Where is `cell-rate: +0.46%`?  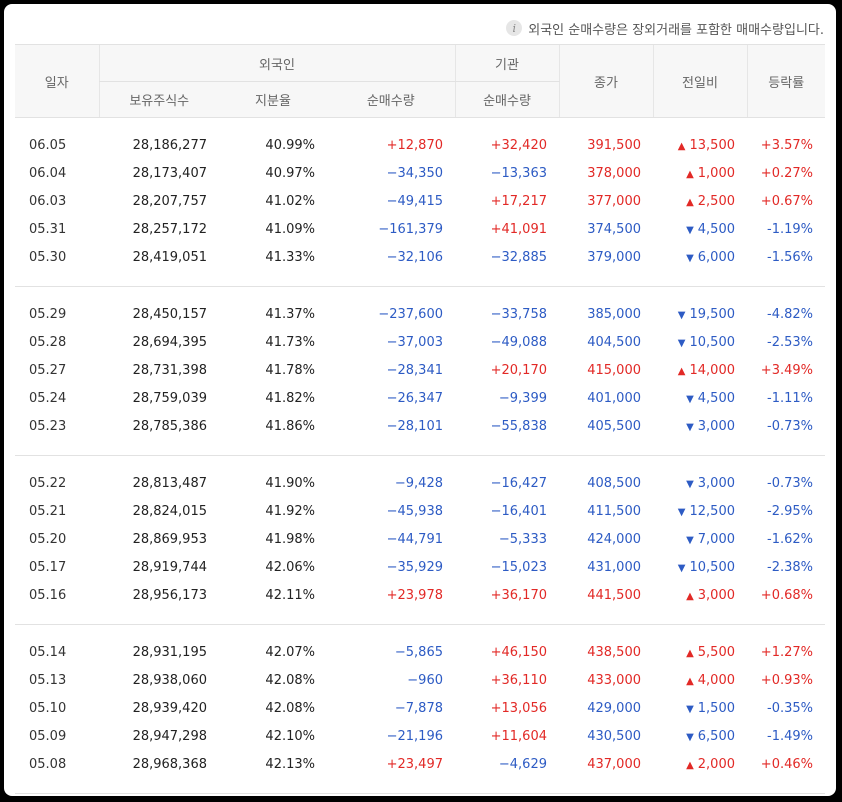 cell-rate: +0.46% is located at coordinates (786, 764).